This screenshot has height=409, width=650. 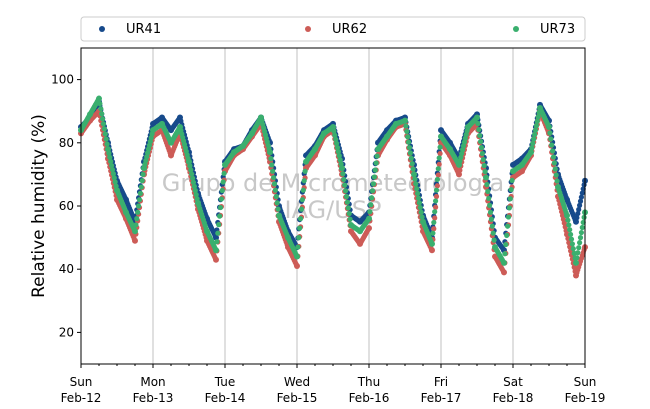 I want to click on y-tick-label: 40, so click(x=66, y=269).